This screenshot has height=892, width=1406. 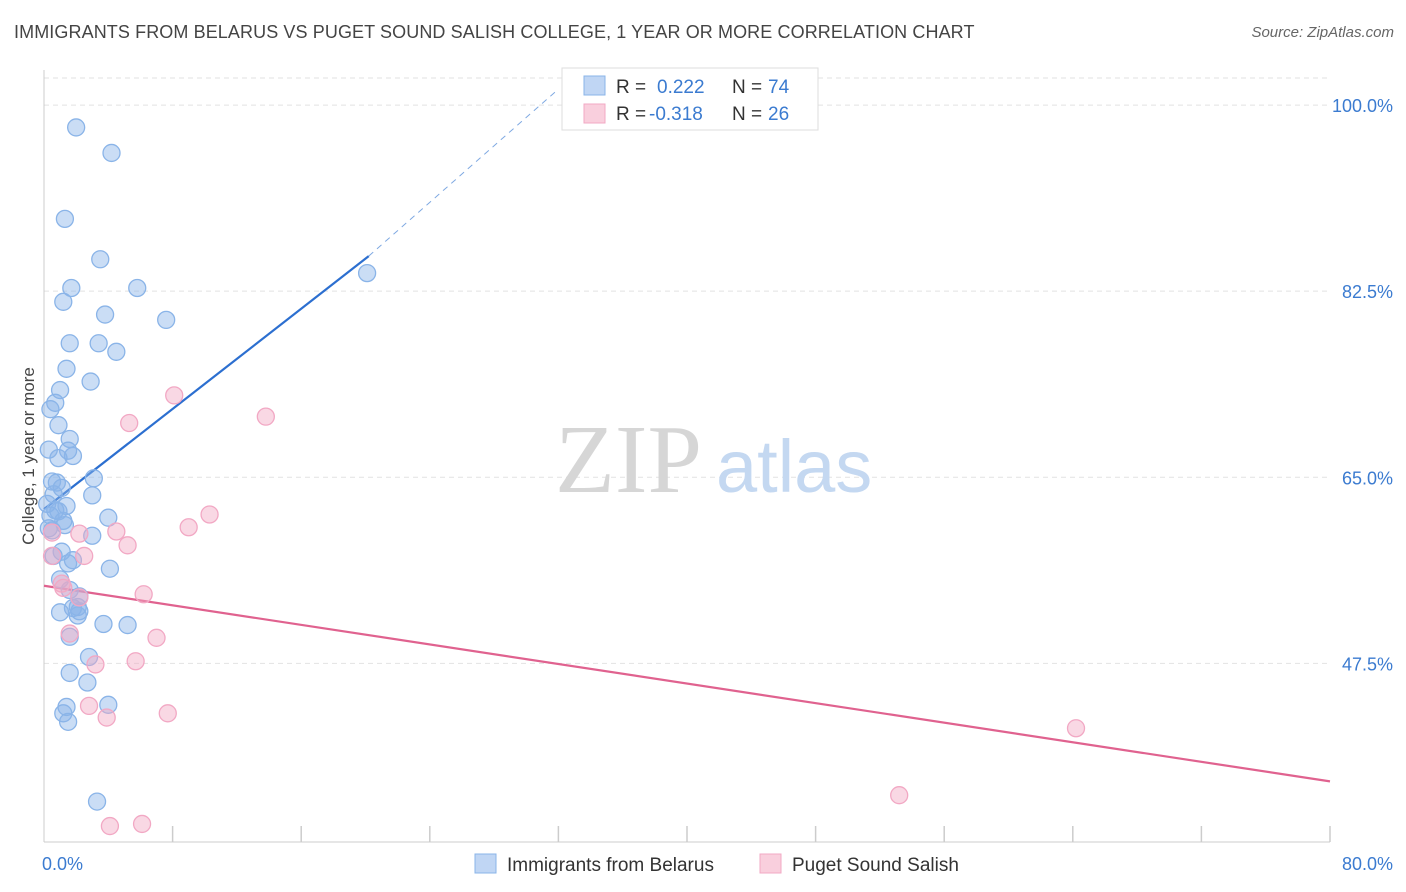 I want to click on x-tick-label-0: 0.0%, so click(x=62, y=864).